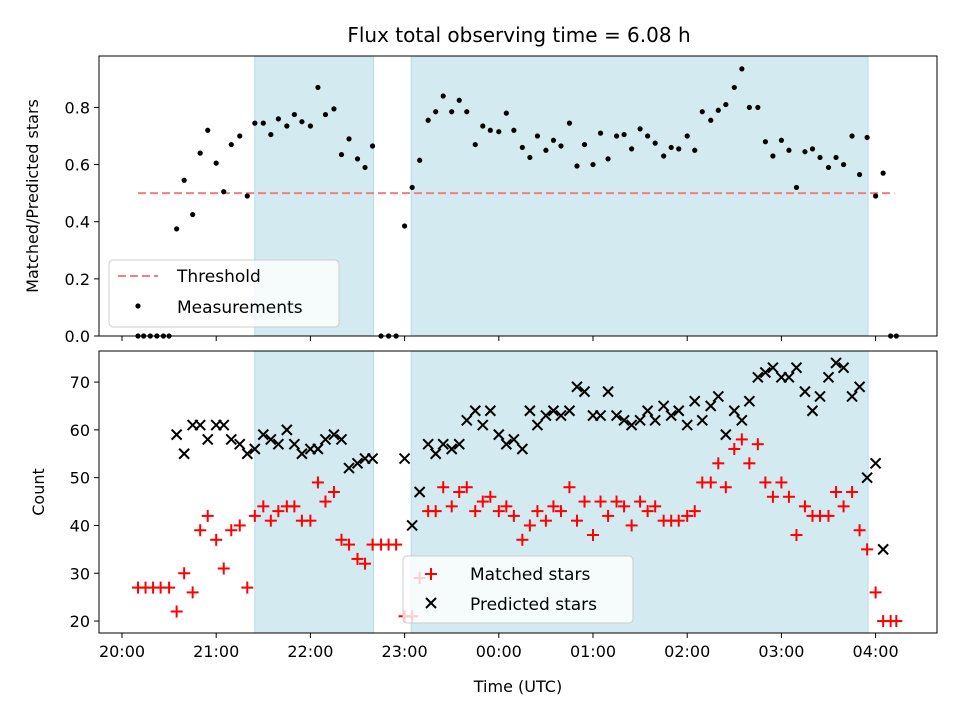 Image resolution: width=960 pixels, height=720 pixels. I want to click on x-tick-label: 03:00, so click(781, 651).